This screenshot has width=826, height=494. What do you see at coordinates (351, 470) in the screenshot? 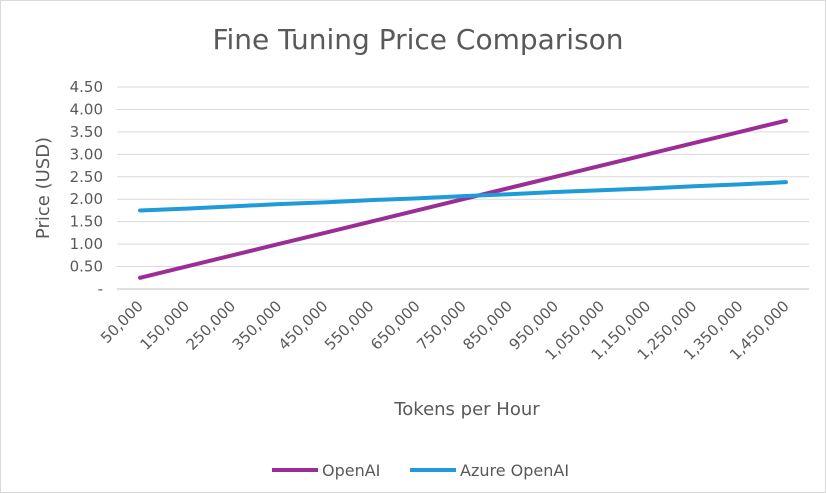
I see `legend-label: OpenAI` at bounding box center [351, 470].